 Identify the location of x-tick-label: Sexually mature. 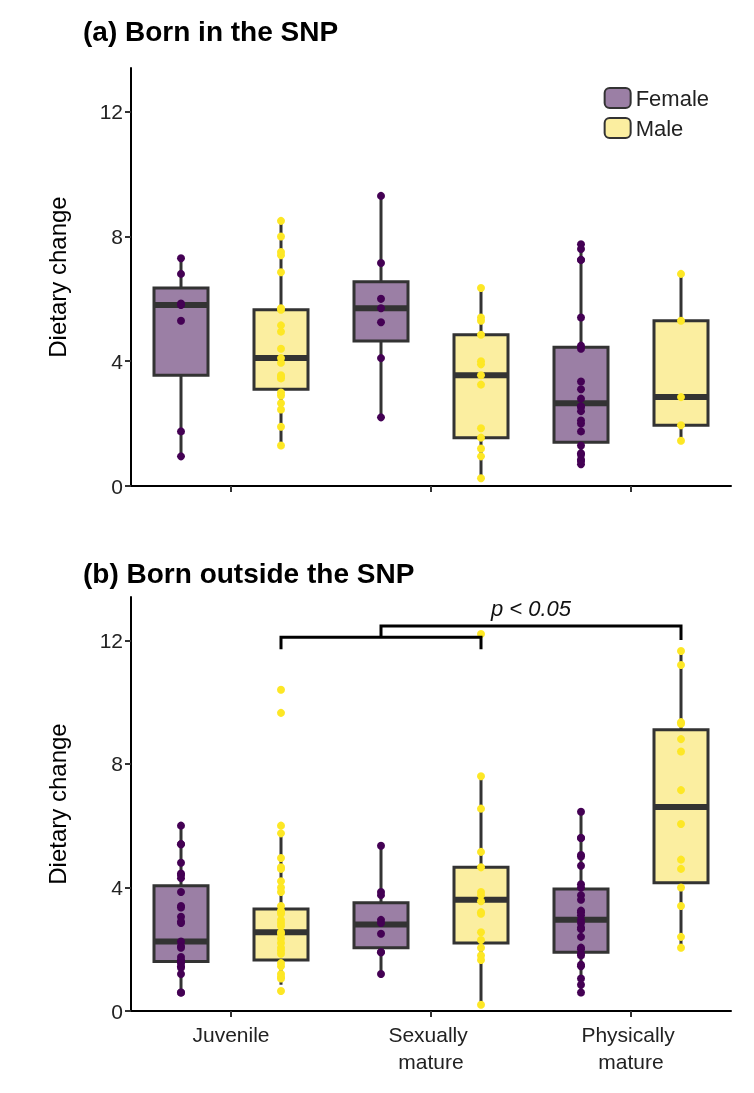
(431, 1048).